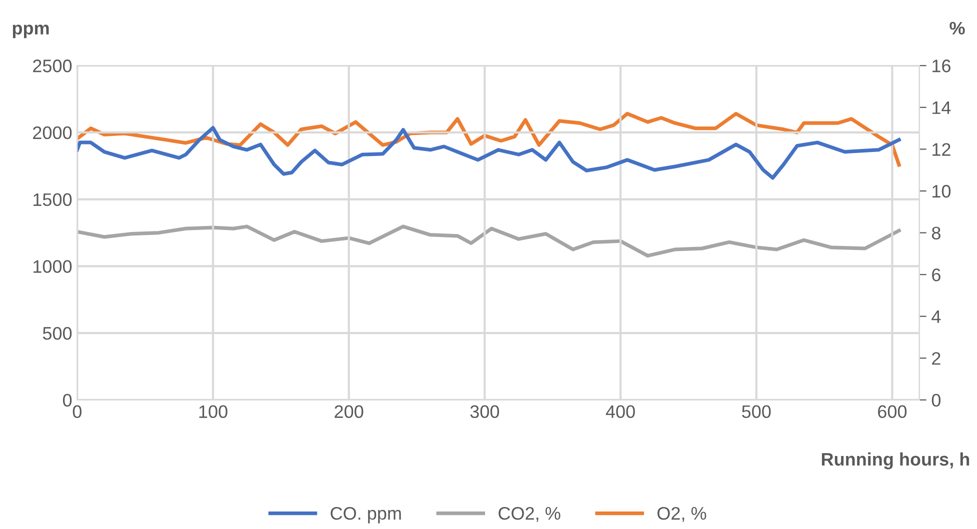  Describe the element at coordinates (941, 149) in the screenshot. I see `y2-tick-label: 12` at that location.